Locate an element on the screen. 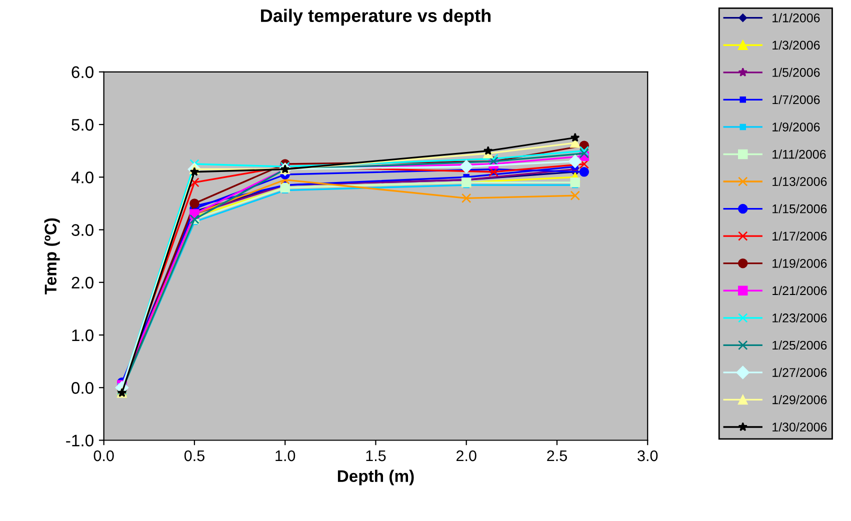 The image size is (851, 521). x-tick-label: 2.5 is located at coordinates (557, 456).